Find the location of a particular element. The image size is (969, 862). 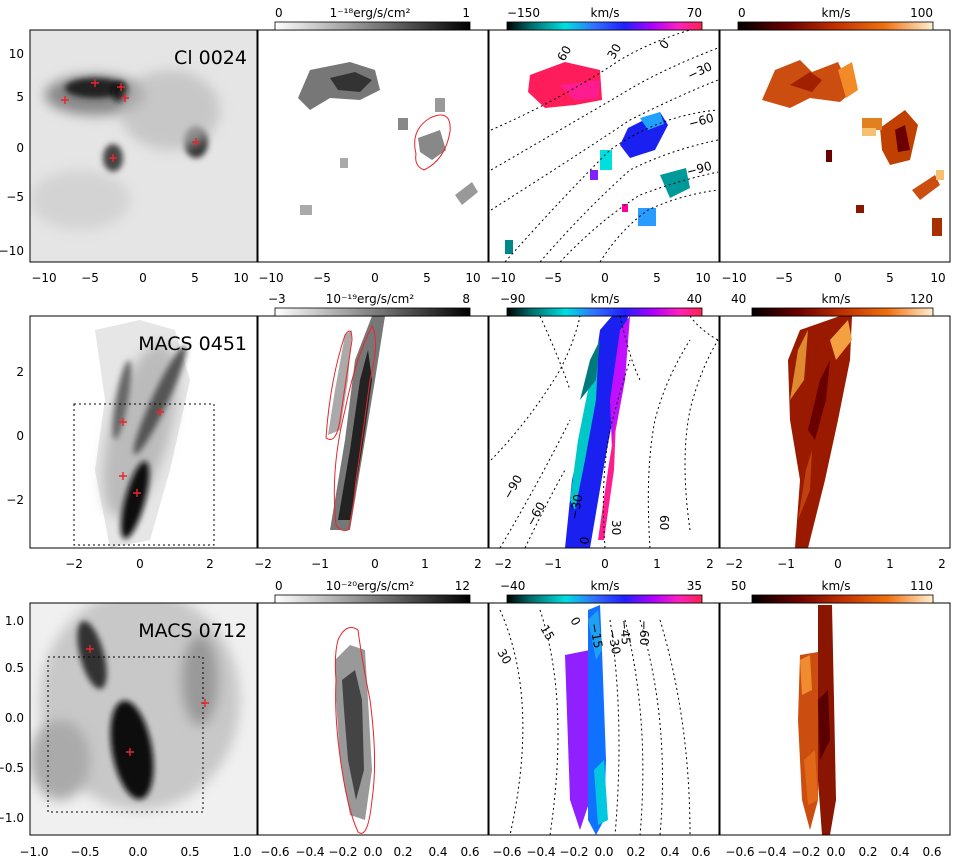

svg-text: 70 is located at coordinates (694, 13).